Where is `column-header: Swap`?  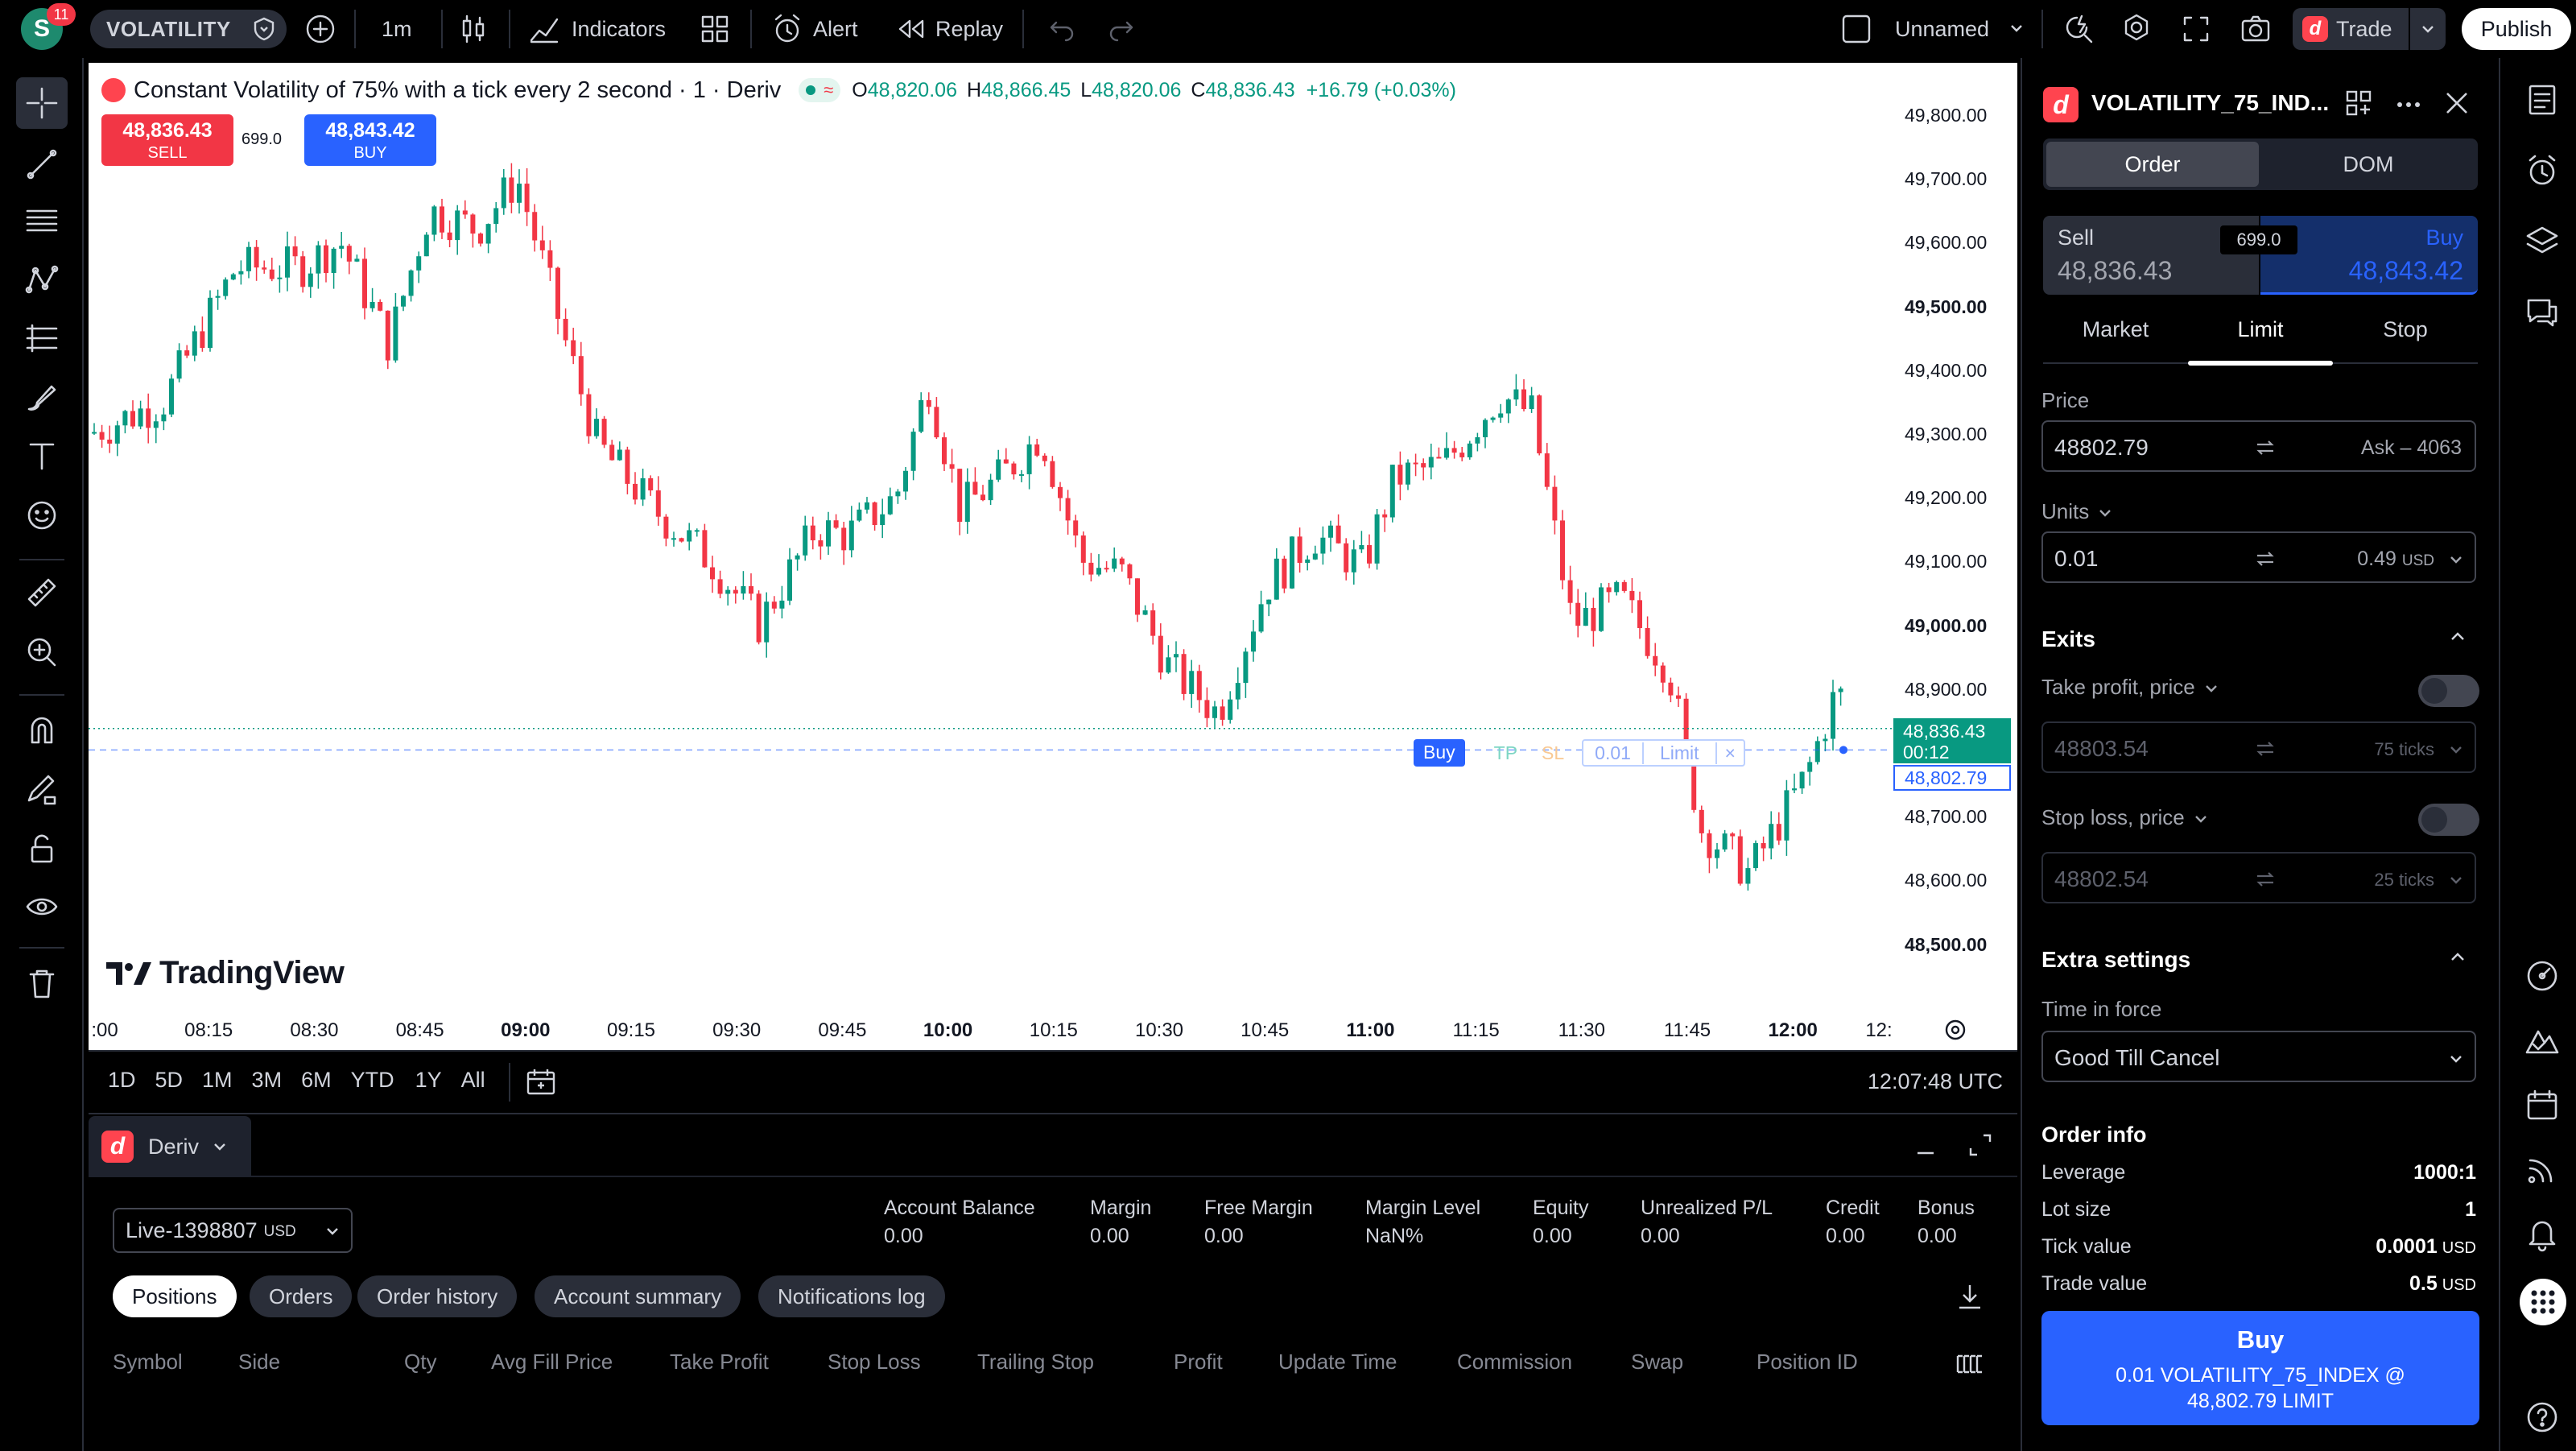 column-header: Swap is located at coordinates (1657, 1362).